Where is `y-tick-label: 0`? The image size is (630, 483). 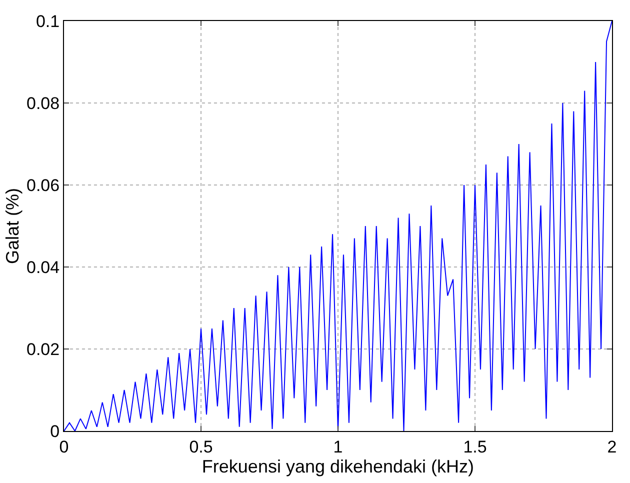 y-tick-label: 0 is located at coordinates (55, 431).